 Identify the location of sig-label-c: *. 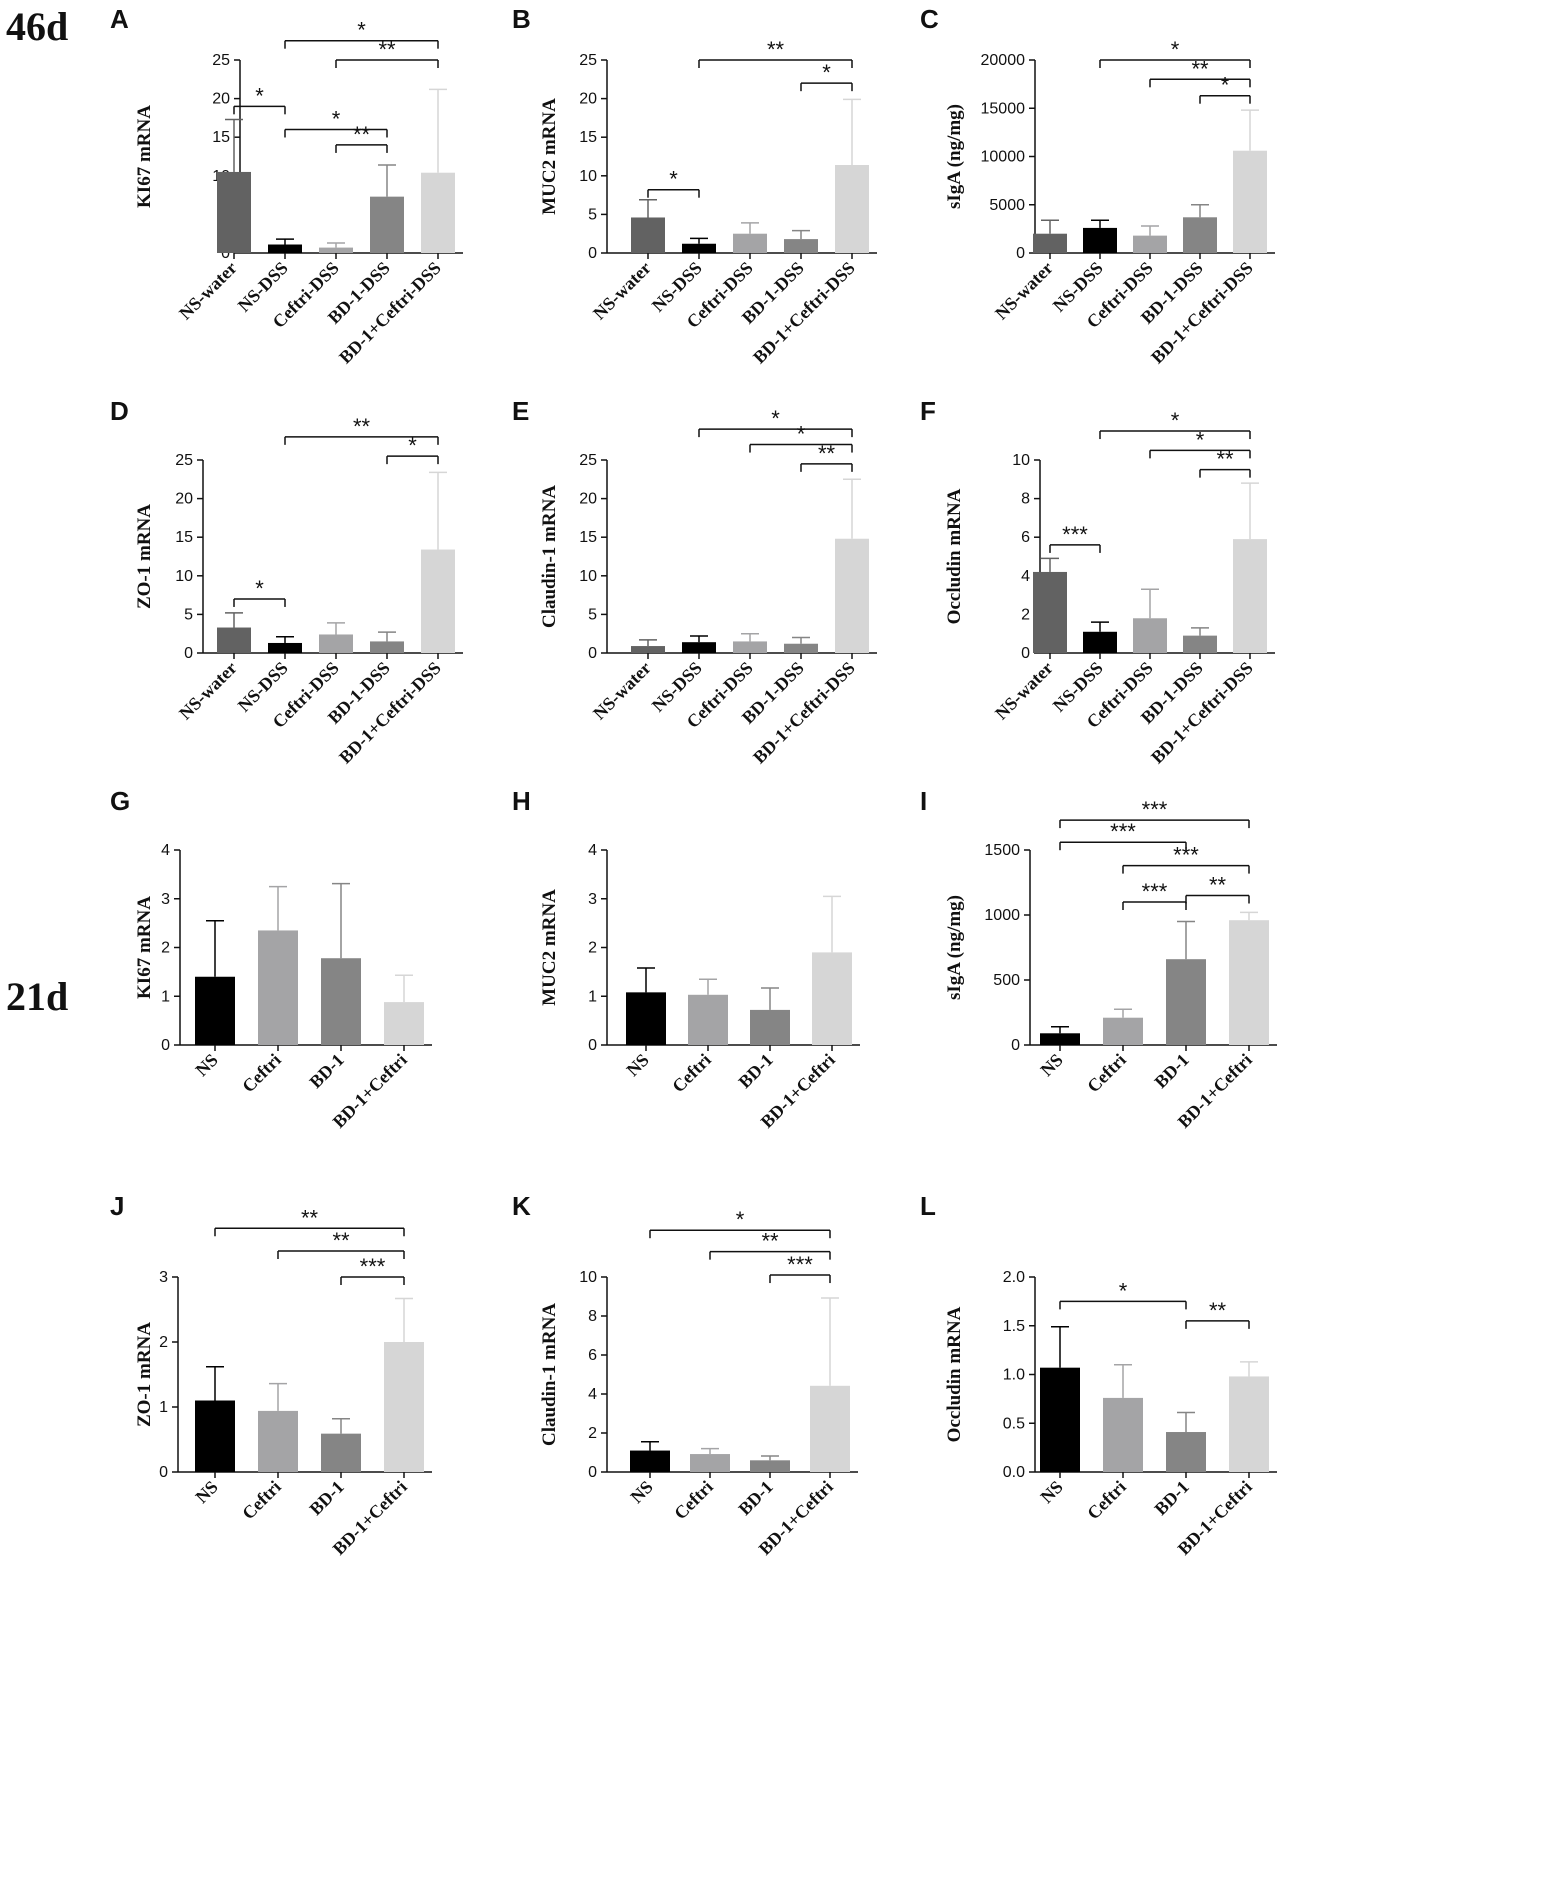
(1175, 49).